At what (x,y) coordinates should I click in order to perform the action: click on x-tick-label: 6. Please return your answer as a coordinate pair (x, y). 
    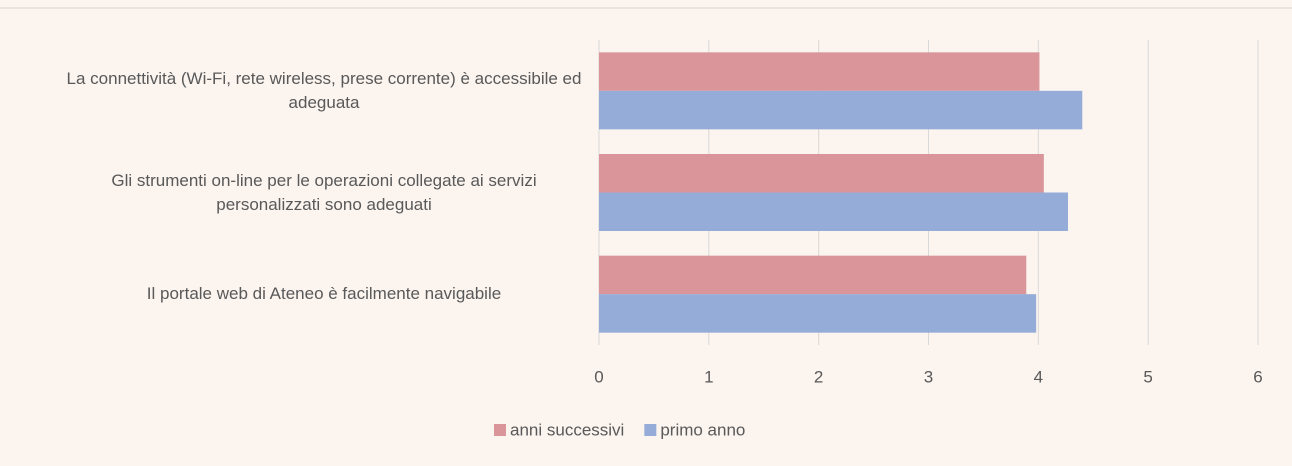
    Looking at the image, I should click on (1257, 376).